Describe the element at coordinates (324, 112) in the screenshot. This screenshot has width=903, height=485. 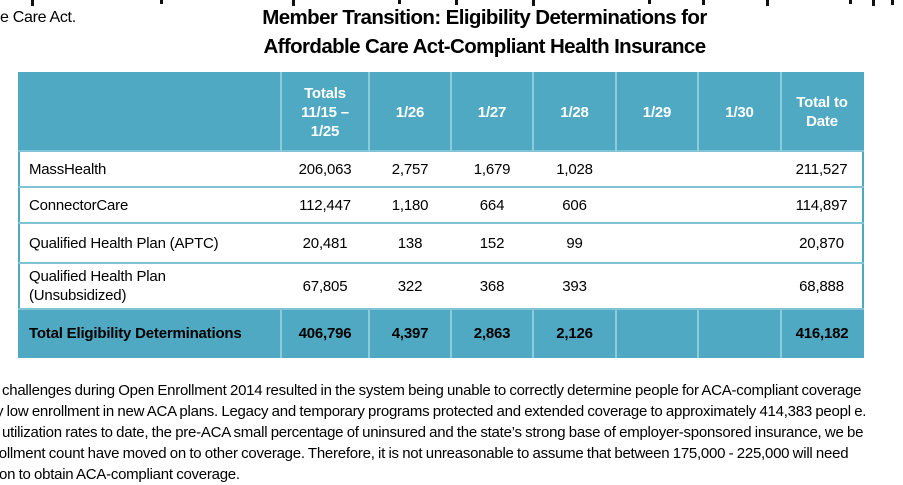
I see `column-header-totals-period: Totals 11/15 – 1/25` at that location.